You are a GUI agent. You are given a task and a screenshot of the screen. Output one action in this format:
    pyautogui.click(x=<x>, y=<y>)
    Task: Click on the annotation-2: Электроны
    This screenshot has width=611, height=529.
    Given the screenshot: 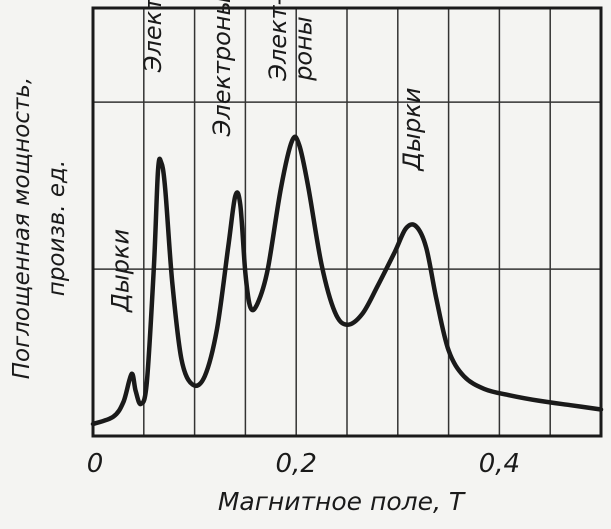 What is the action you would take?
    pyautogui.click(x=222, y=68)
    